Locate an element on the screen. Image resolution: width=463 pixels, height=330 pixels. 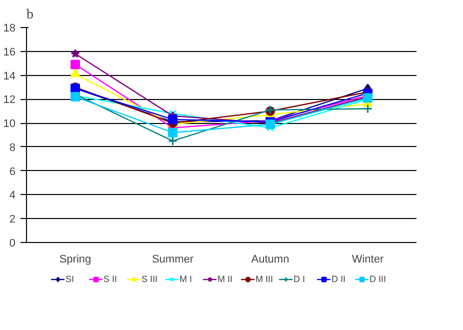
x-tick-label: Spring is located at coordinates (75, 260).